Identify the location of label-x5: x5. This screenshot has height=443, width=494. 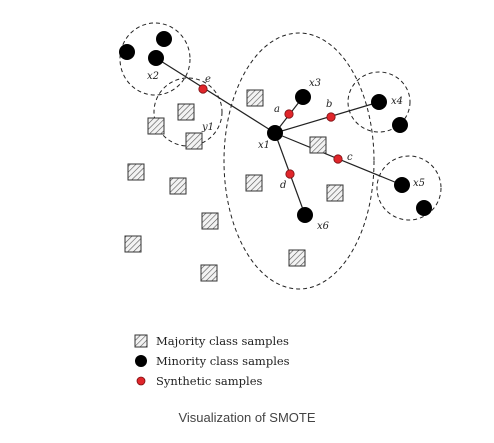
(419, 183).